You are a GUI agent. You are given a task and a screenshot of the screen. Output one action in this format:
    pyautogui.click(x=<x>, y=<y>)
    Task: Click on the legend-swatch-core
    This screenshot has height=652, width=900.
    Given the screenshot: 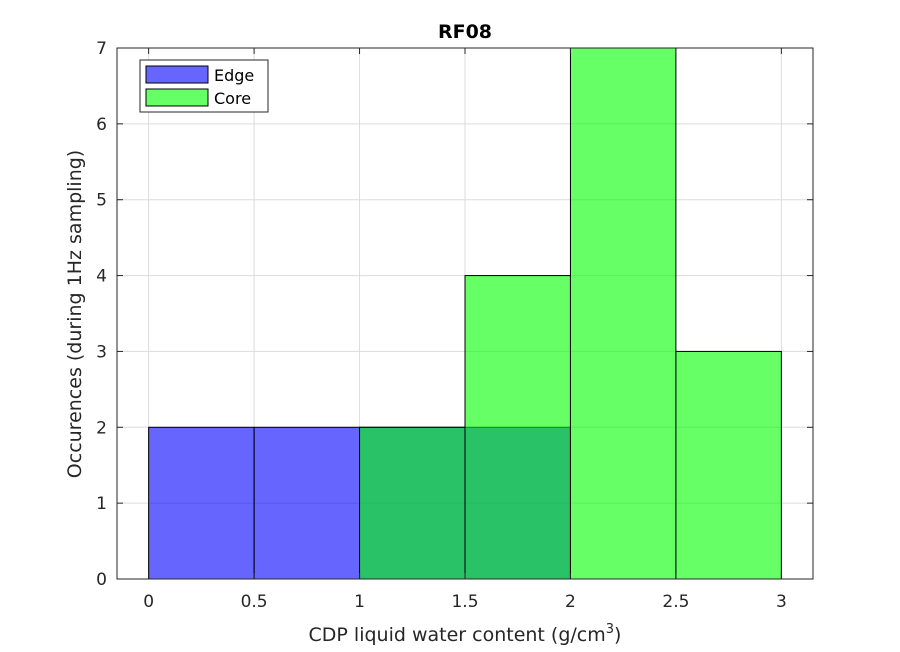 What is the action you would take?
    pyautogui.click(x=177, y=97)
    